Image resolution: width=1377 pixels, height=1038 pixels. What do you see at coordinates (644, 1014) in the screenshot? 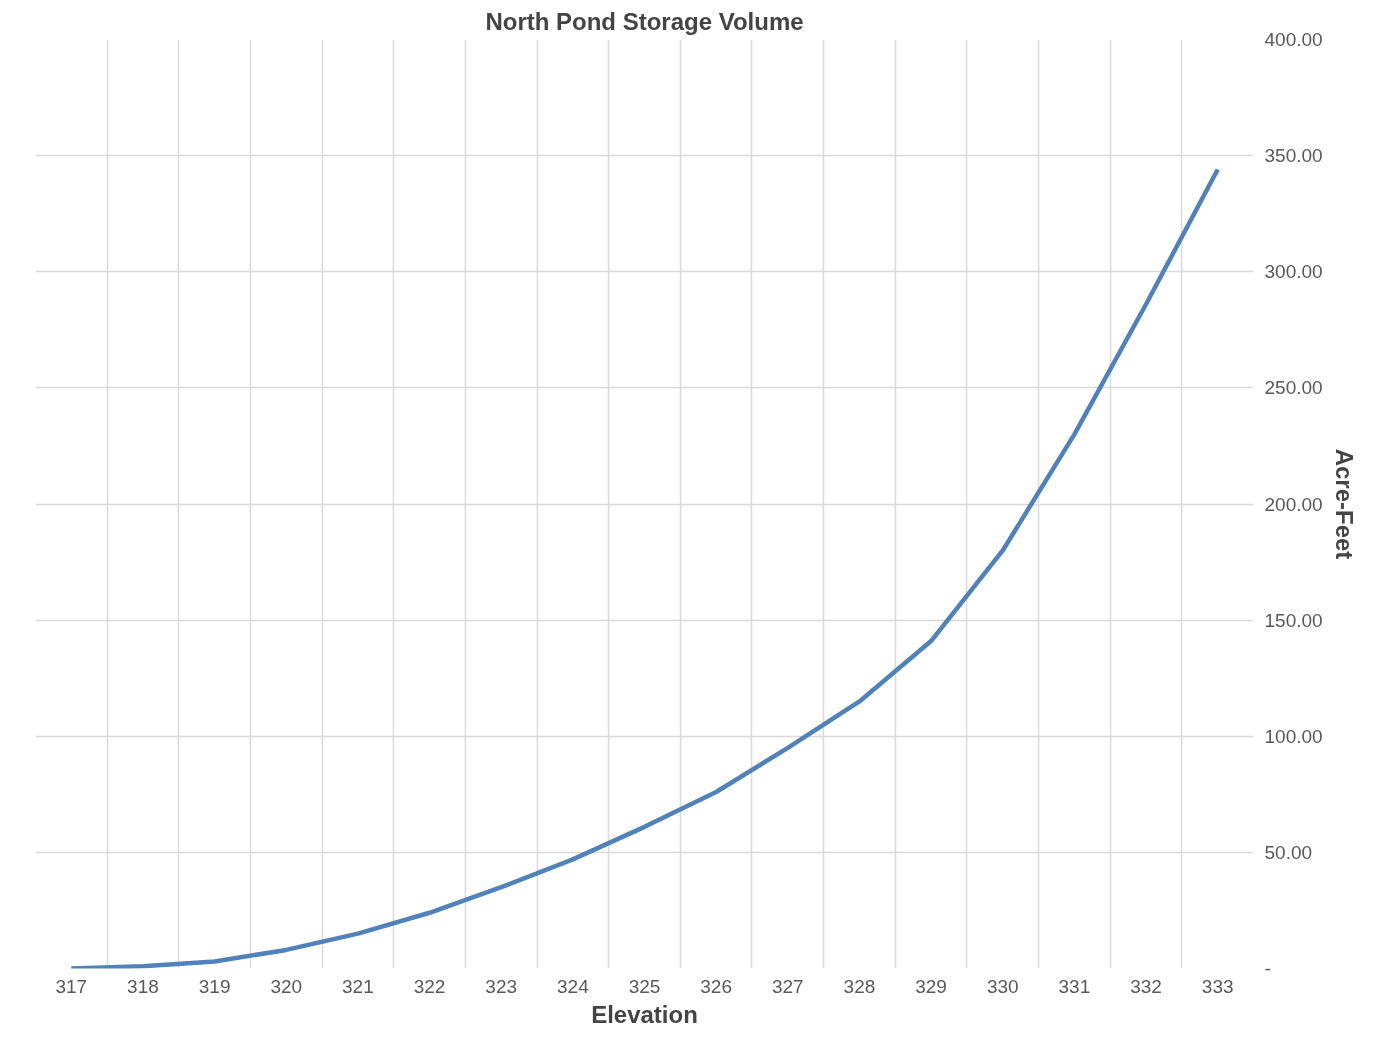
I see `x-axis-title: Elevation` at bounding box center [644, 1014].